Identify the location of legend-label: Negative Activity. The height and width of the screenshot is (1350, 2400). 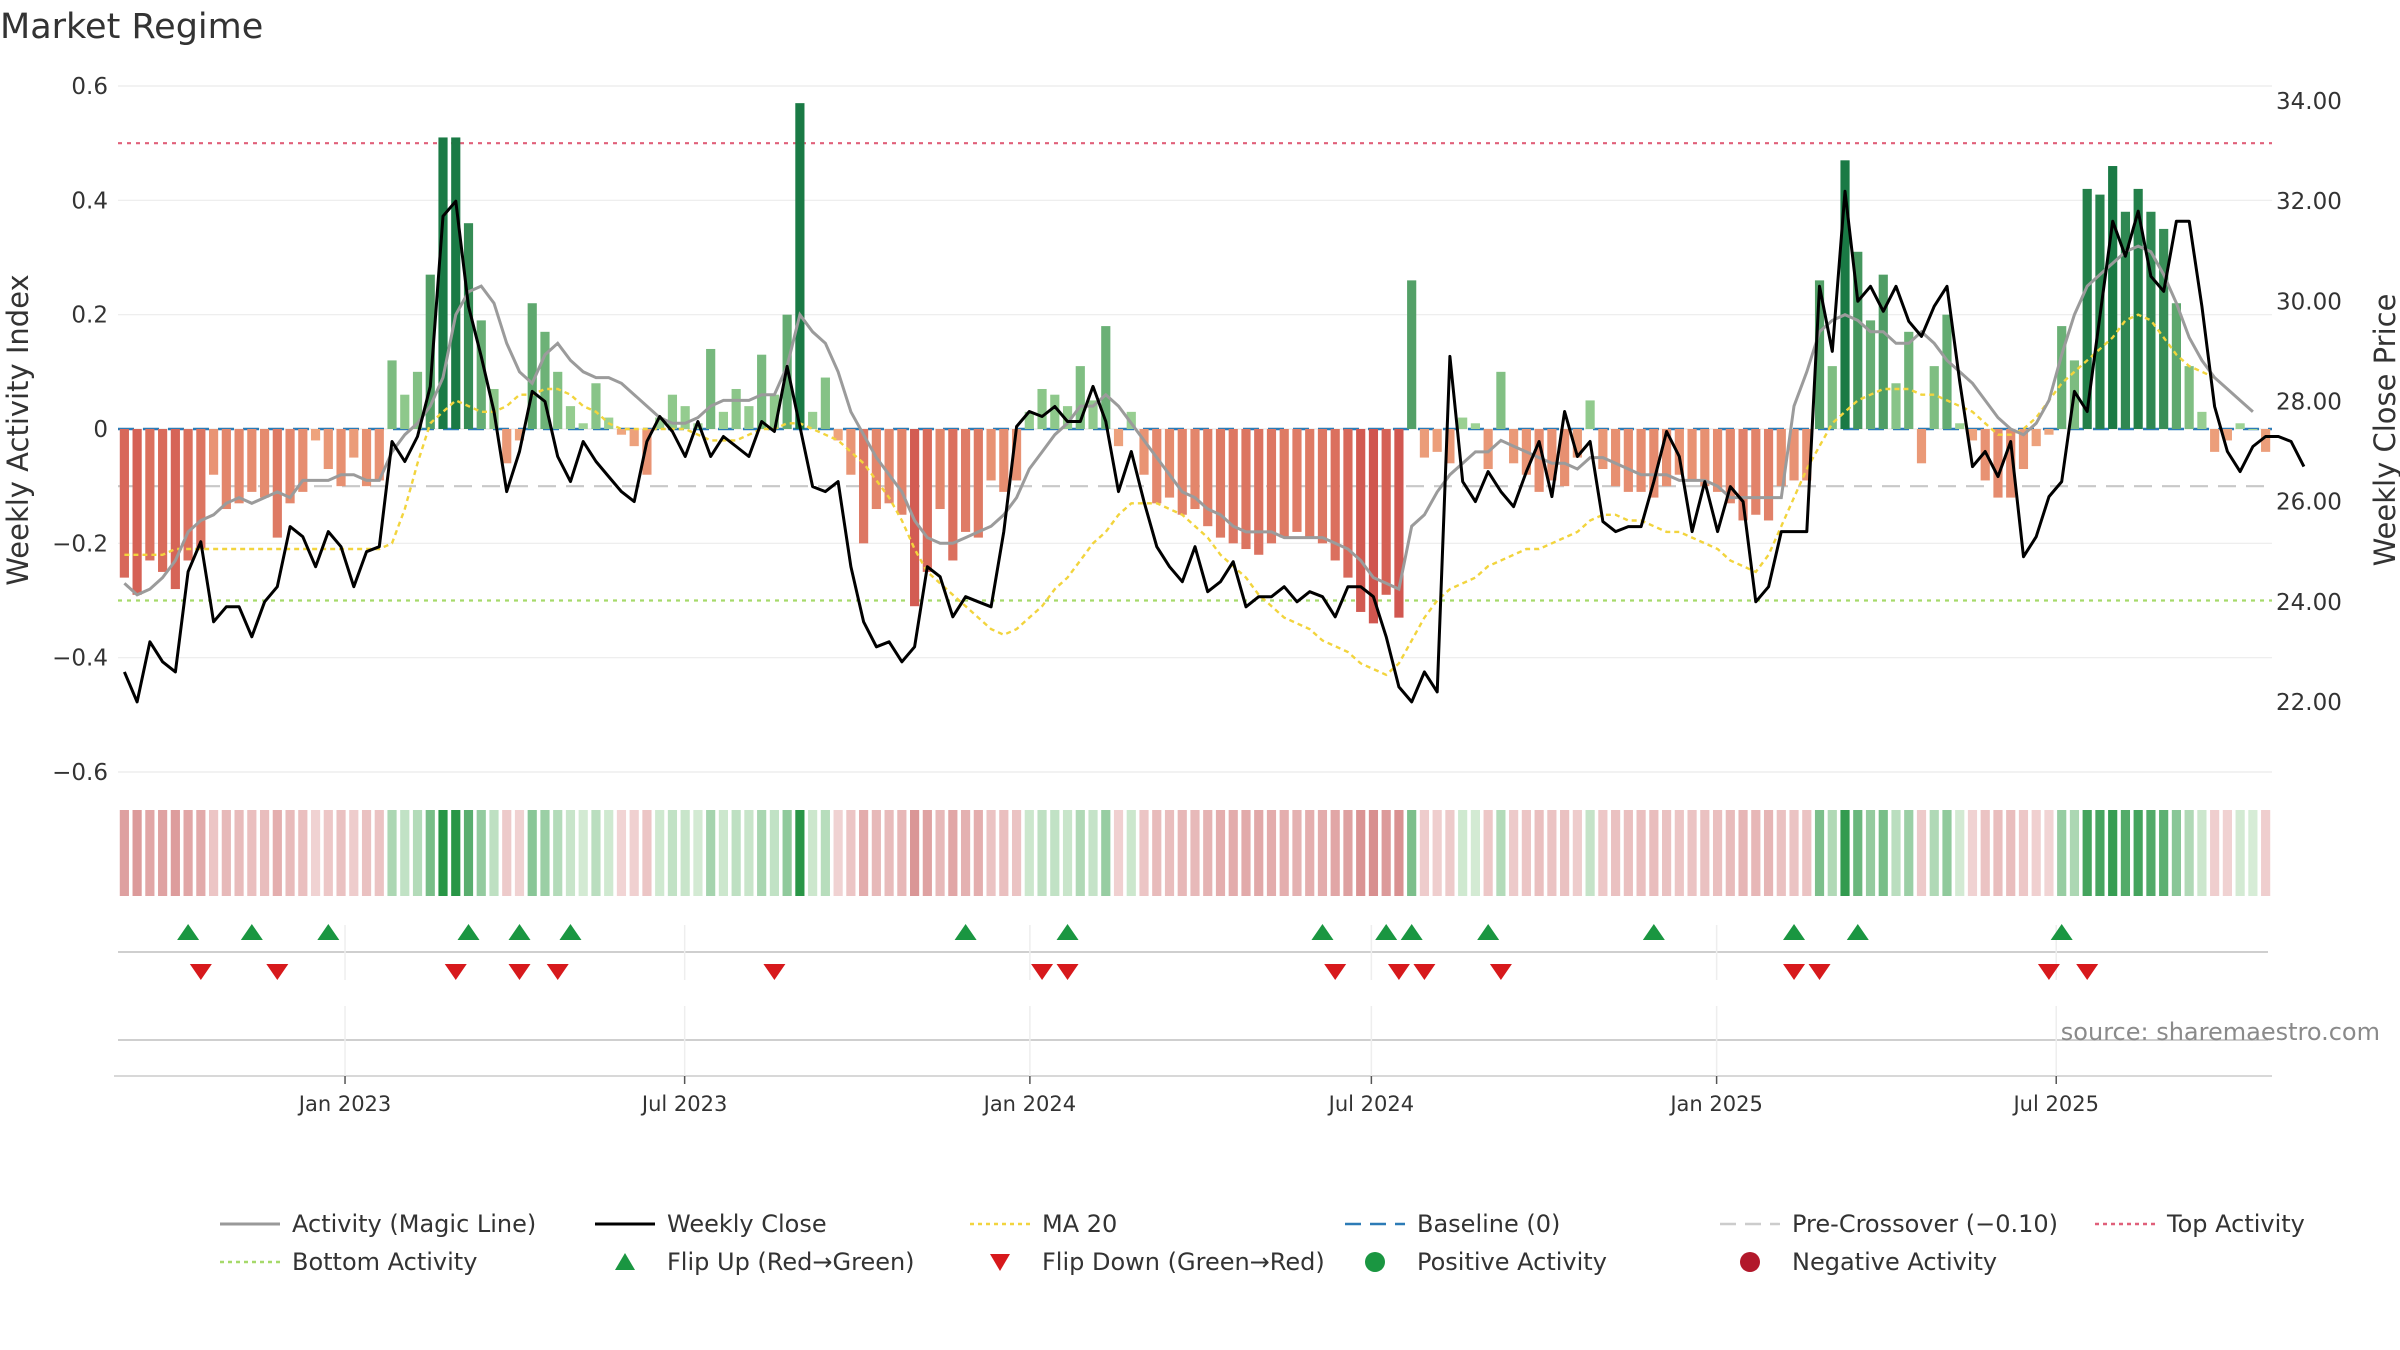
(1894, 1262).